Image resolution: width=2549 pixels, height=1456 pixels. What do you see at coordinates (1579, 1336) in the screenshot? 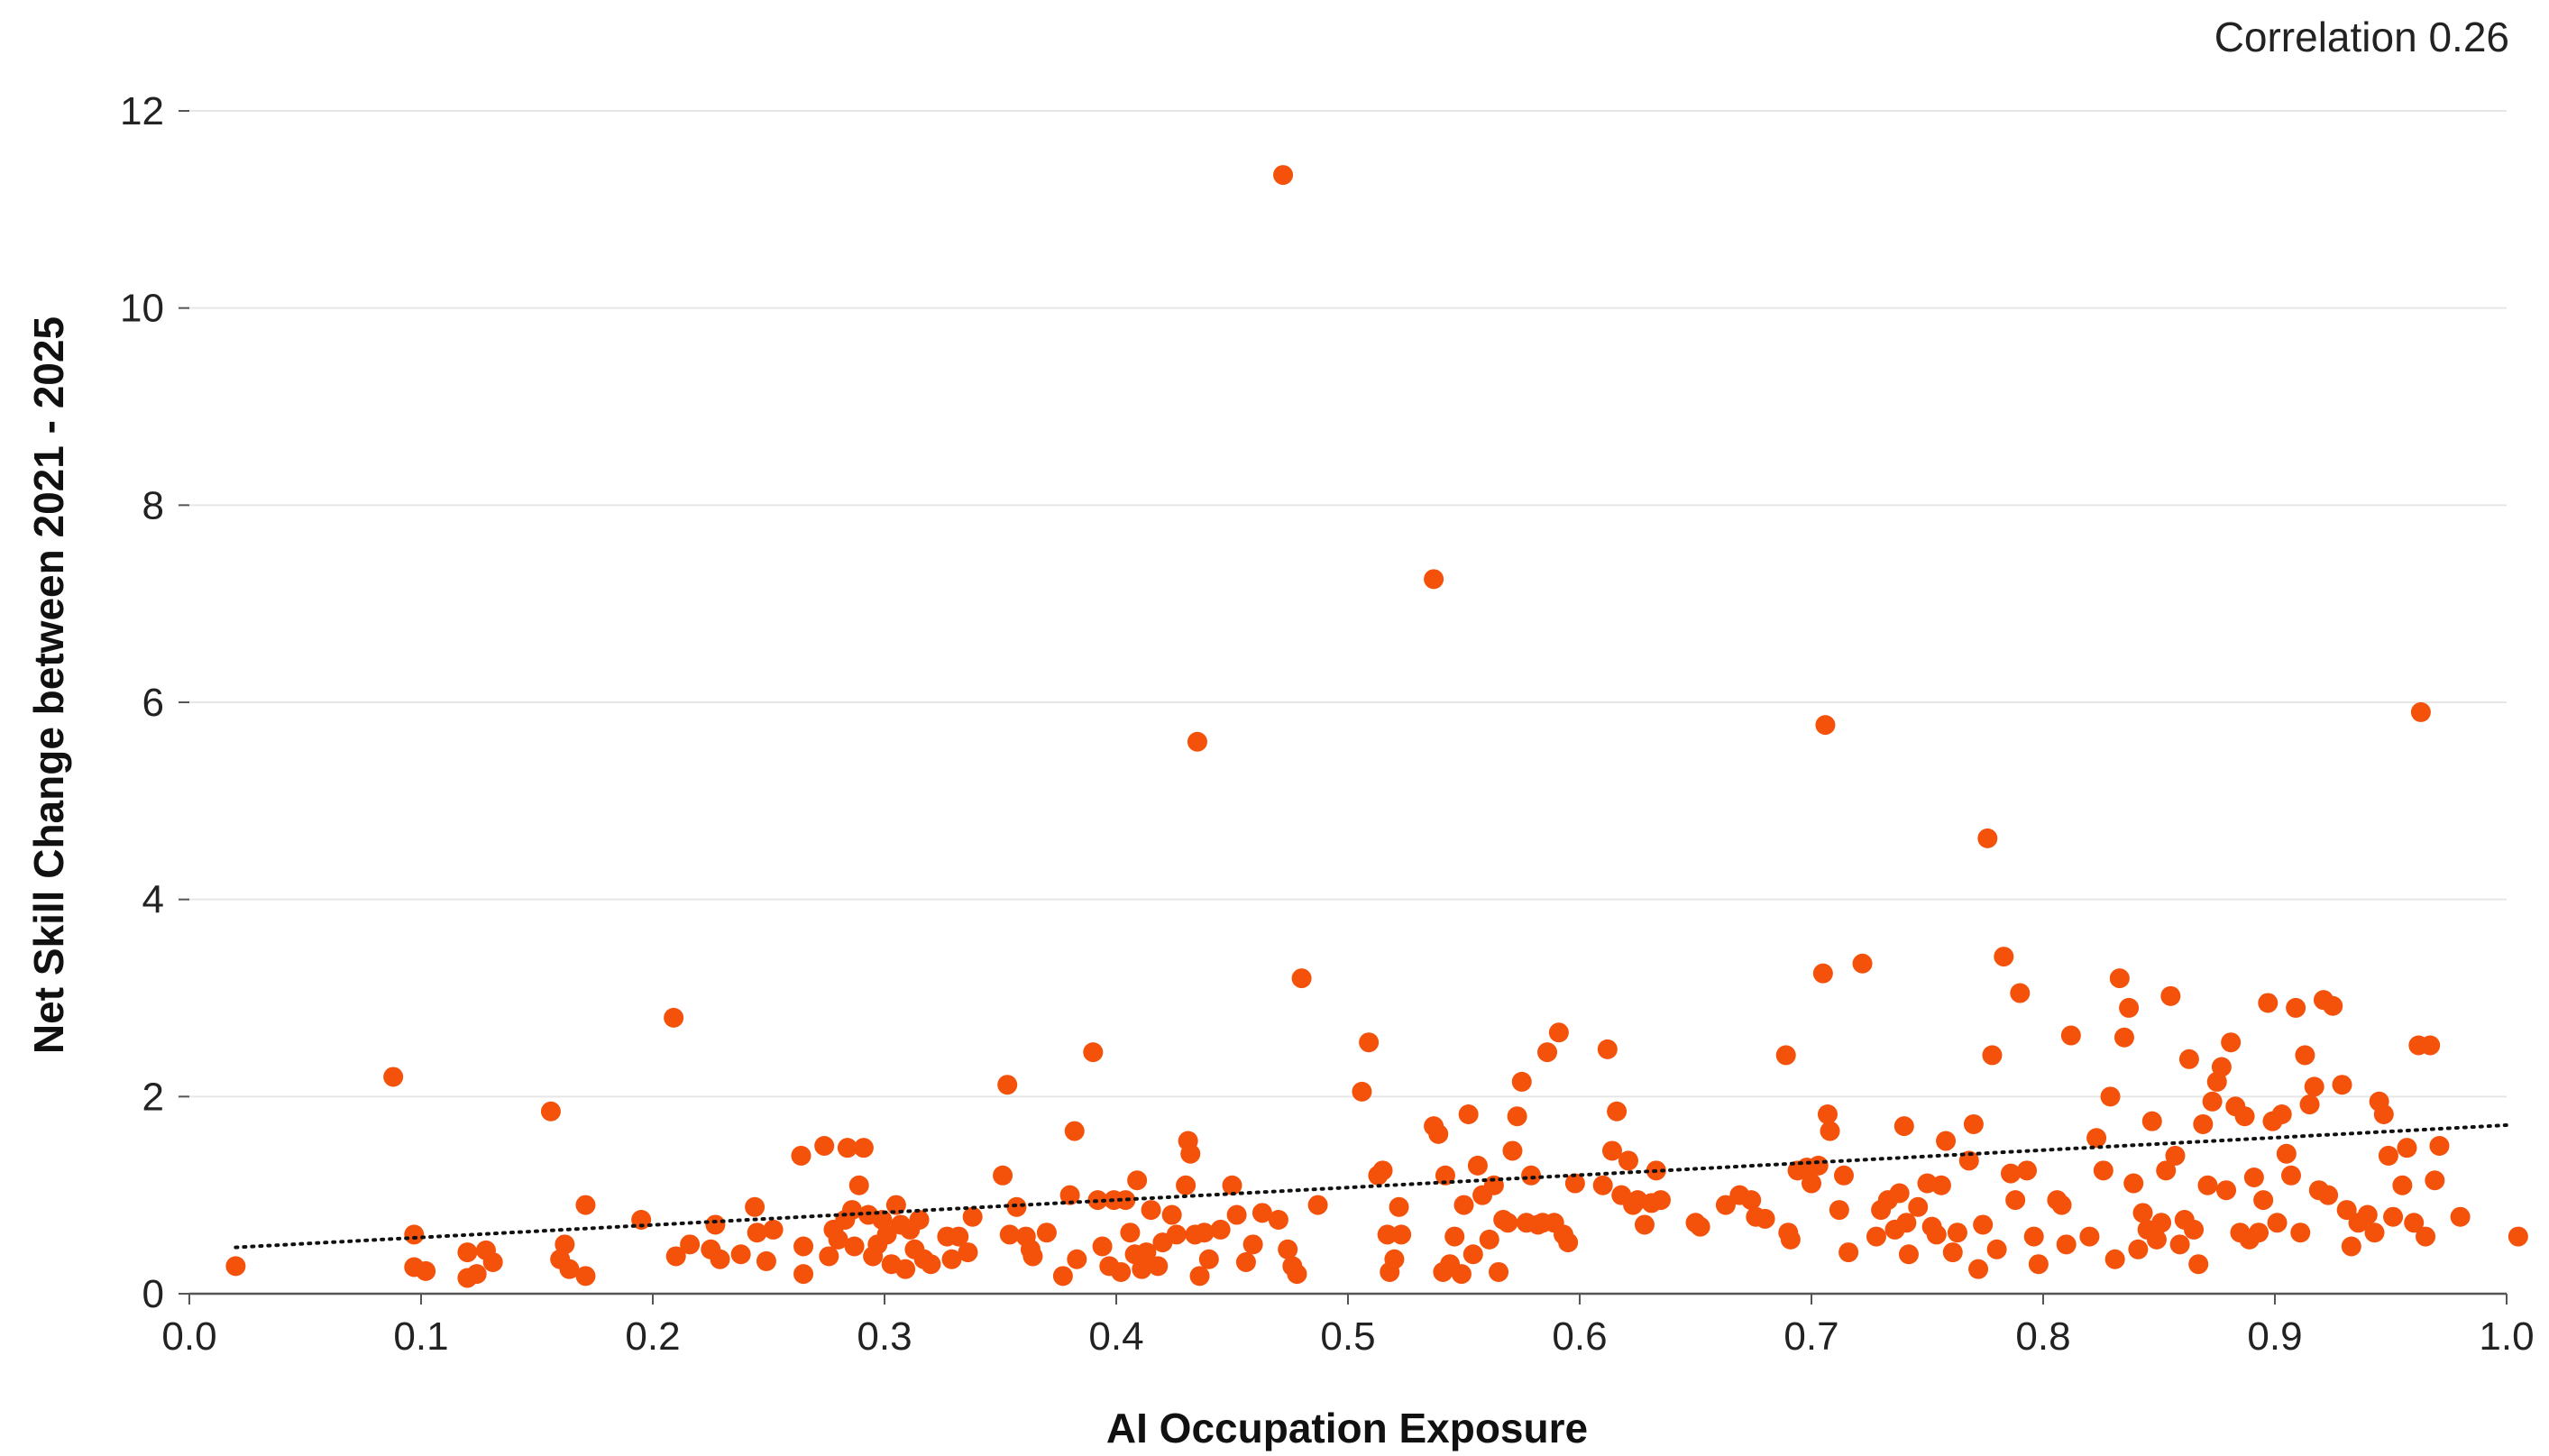
I see `x-tick-label: 0.6` at bounding box center [1579, 1336].